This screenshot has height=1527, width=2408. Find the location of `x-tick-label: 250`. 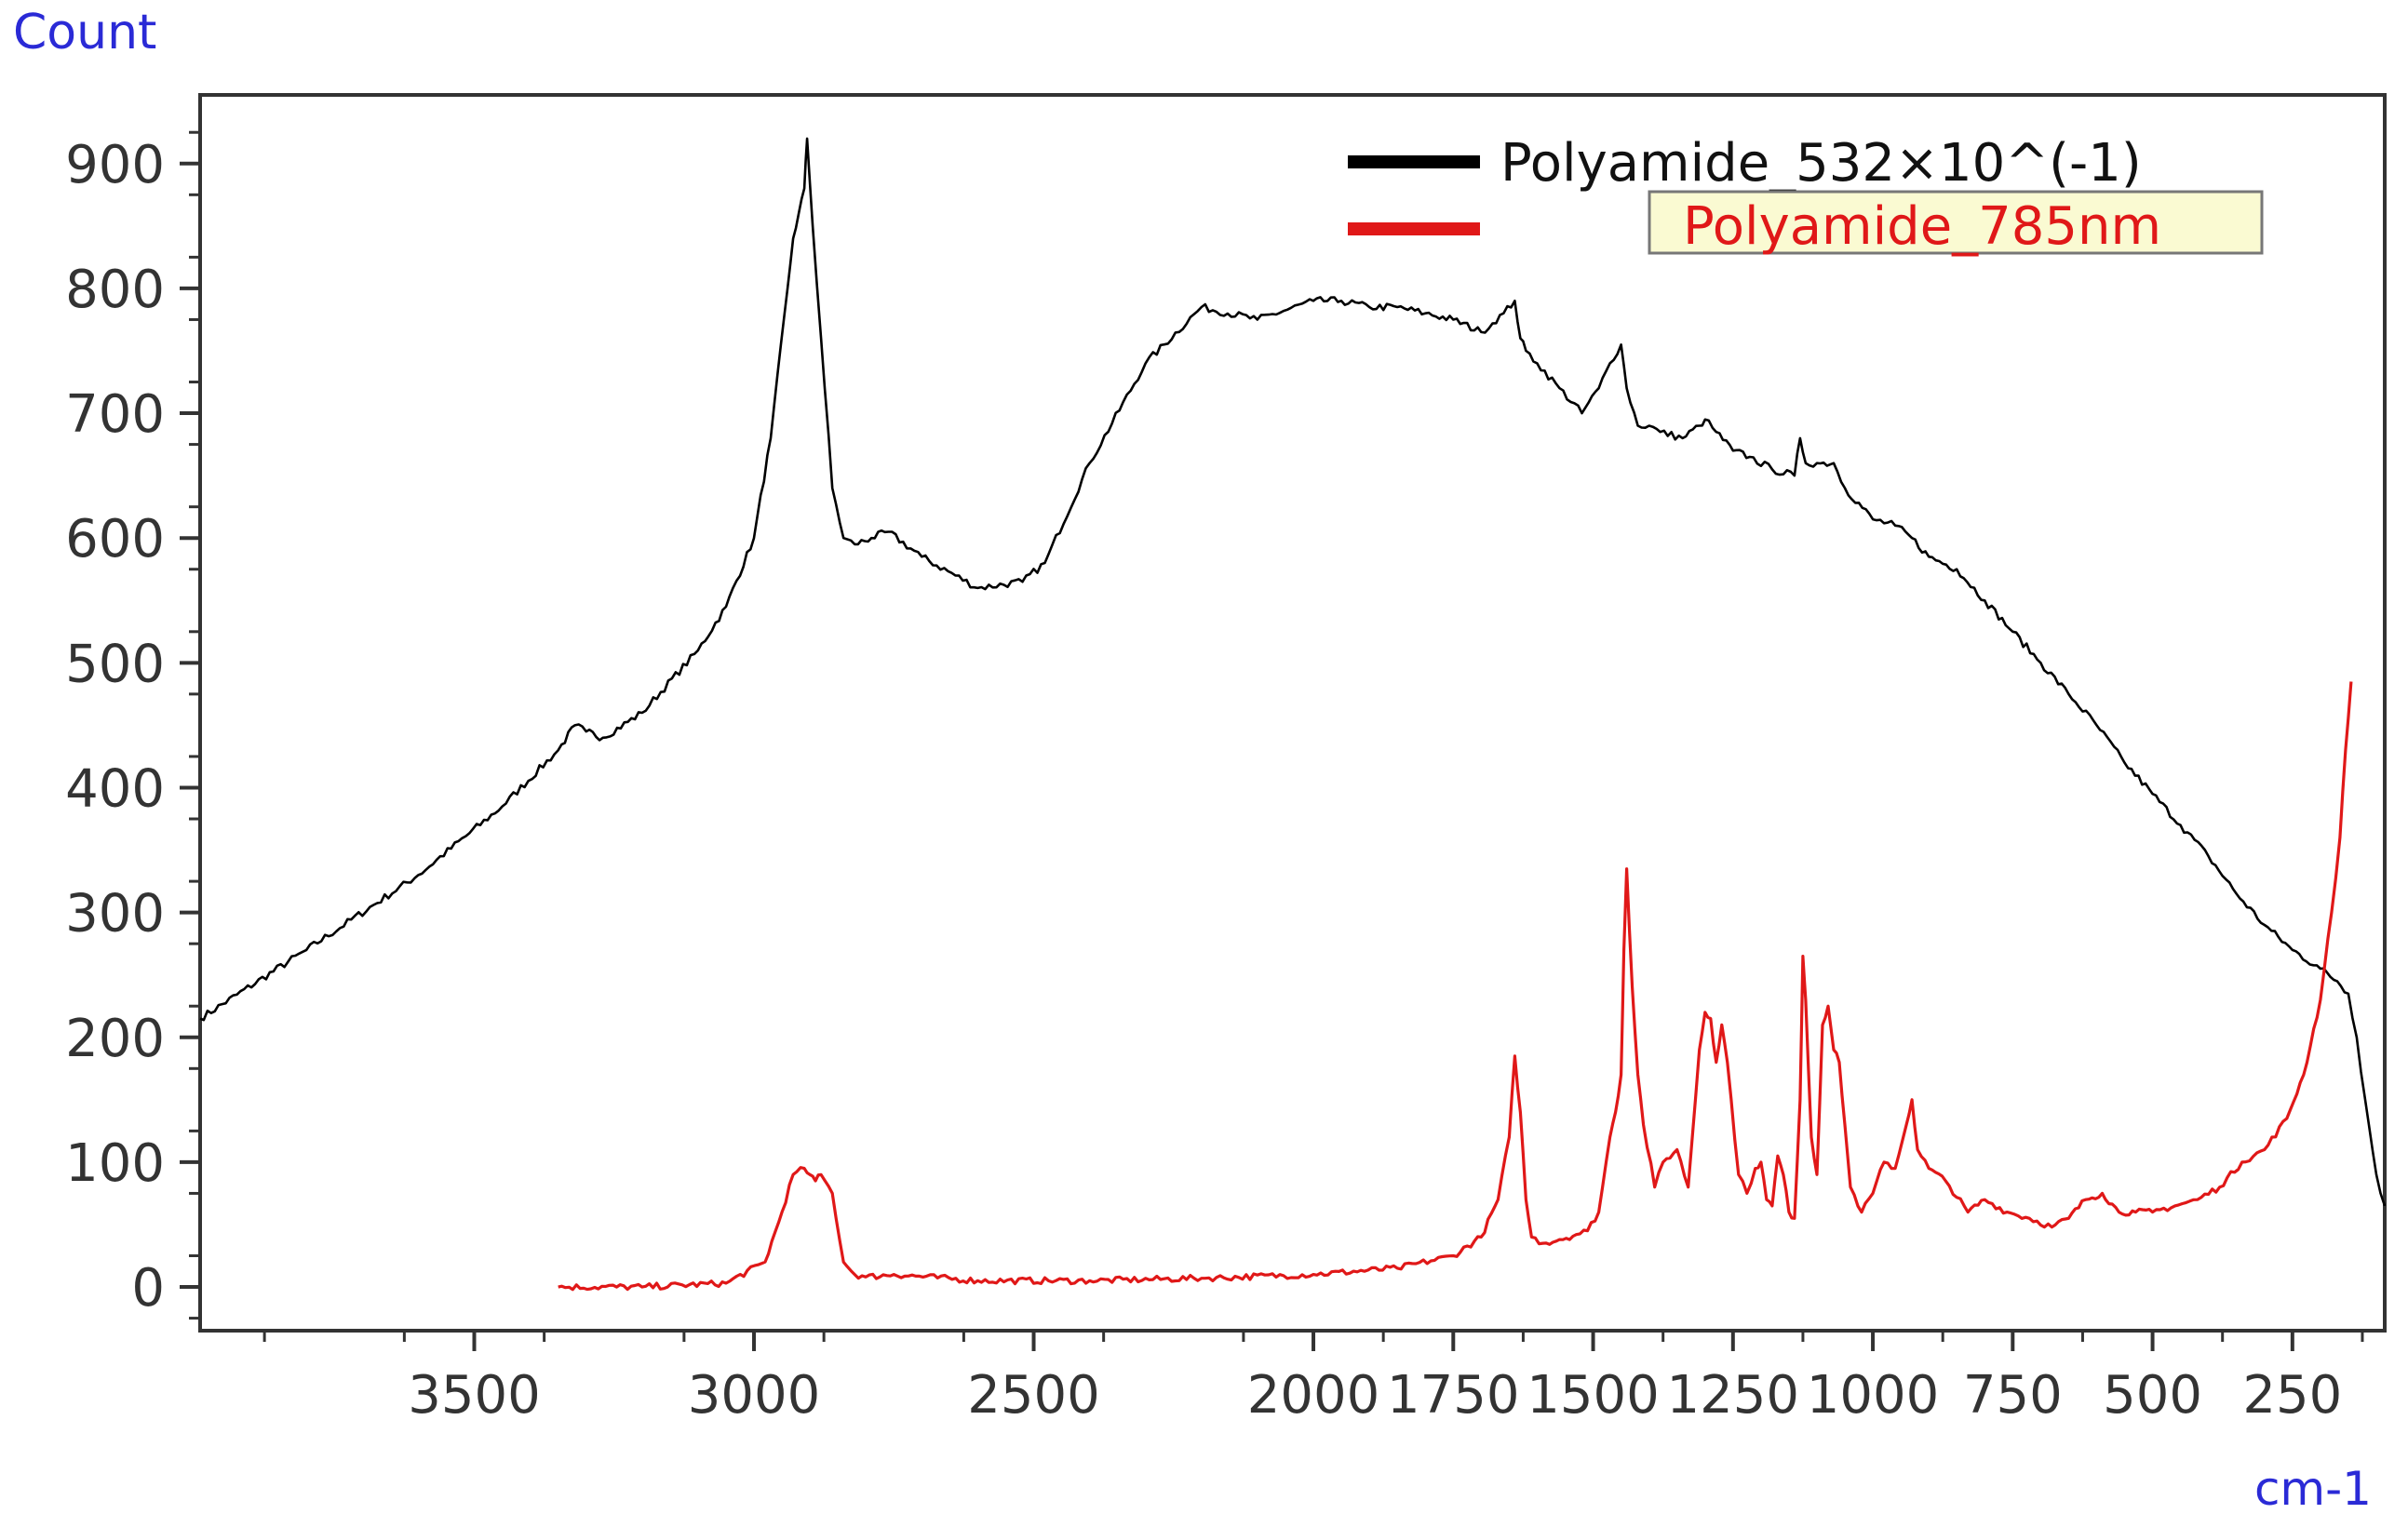

x-tick-label: 250 is located at coordinates (2292, 1395).